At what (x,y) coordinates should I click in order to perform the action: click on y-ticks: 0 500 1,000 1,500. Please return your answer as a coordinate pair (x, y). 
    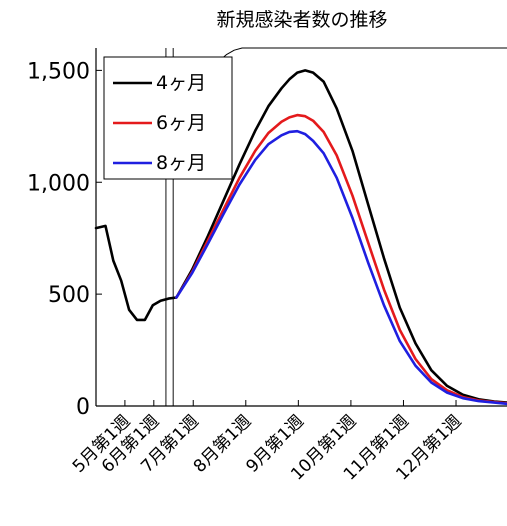
    Looking at the image, I should click on (64, 239).